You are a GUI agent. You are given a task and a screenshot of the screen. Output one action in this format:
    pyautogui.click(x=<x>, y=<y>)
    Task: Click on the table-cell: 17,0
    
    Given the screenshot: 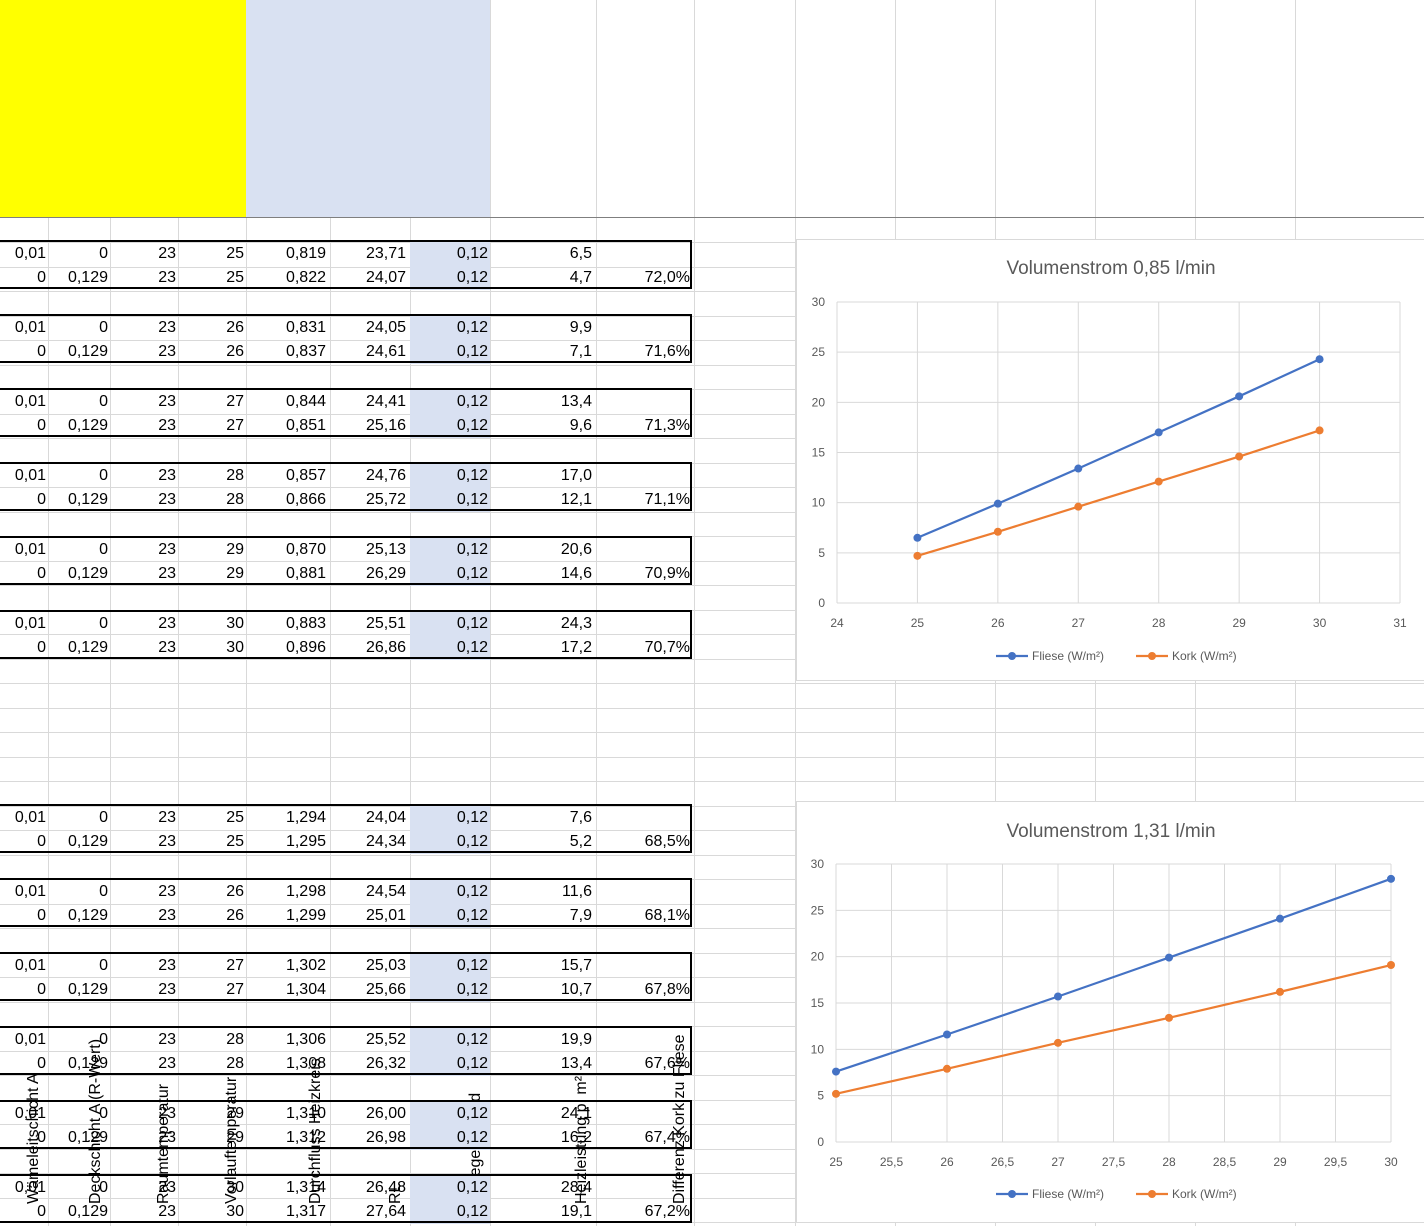 What is the action you would take?
    pyautogui.click(x=576, y=475)
    